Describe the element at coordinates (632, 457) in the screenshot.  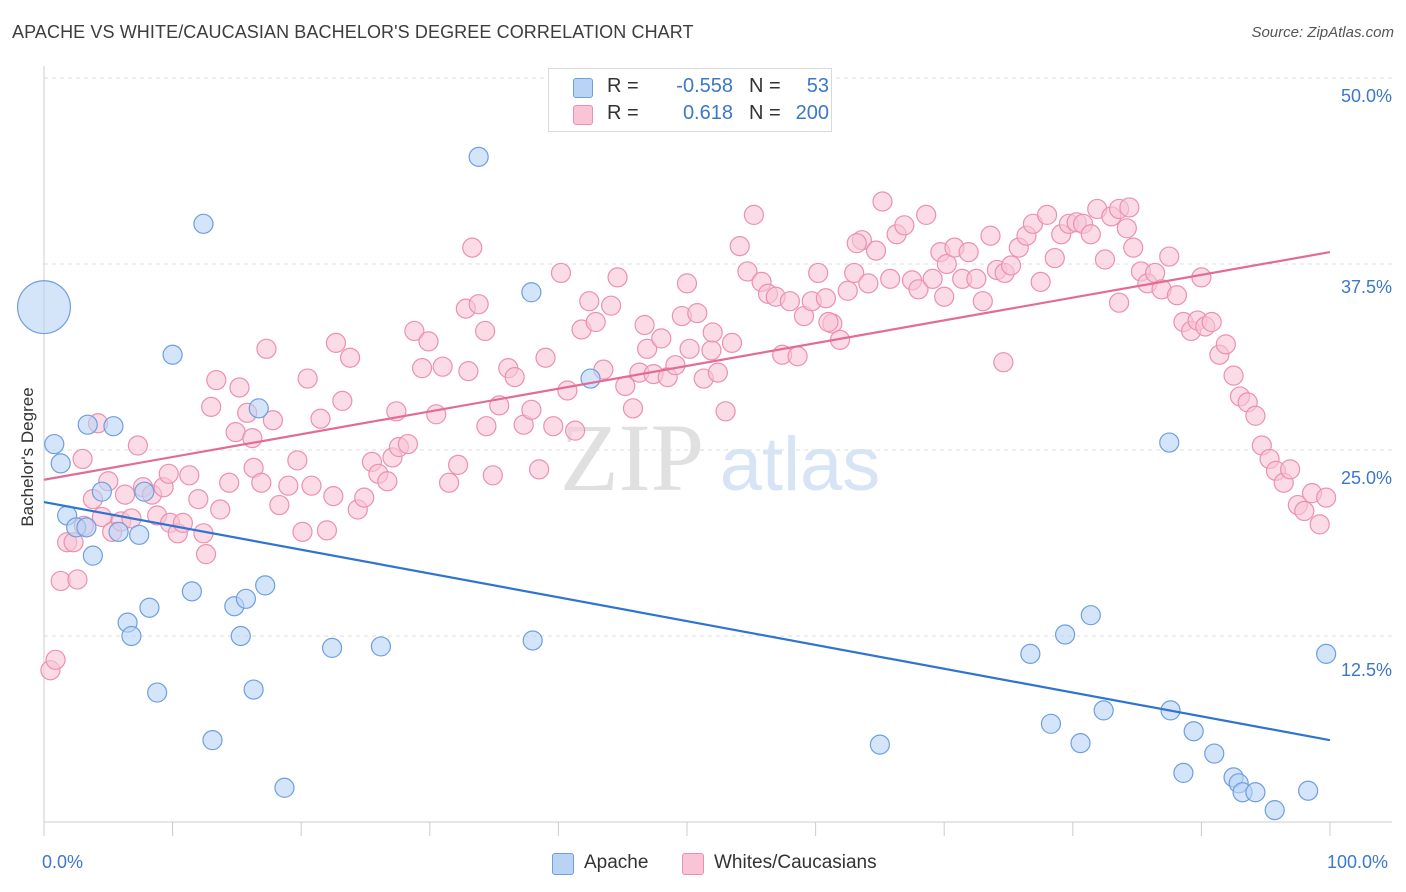
I see `watermark-zip: ZIP` at that location.